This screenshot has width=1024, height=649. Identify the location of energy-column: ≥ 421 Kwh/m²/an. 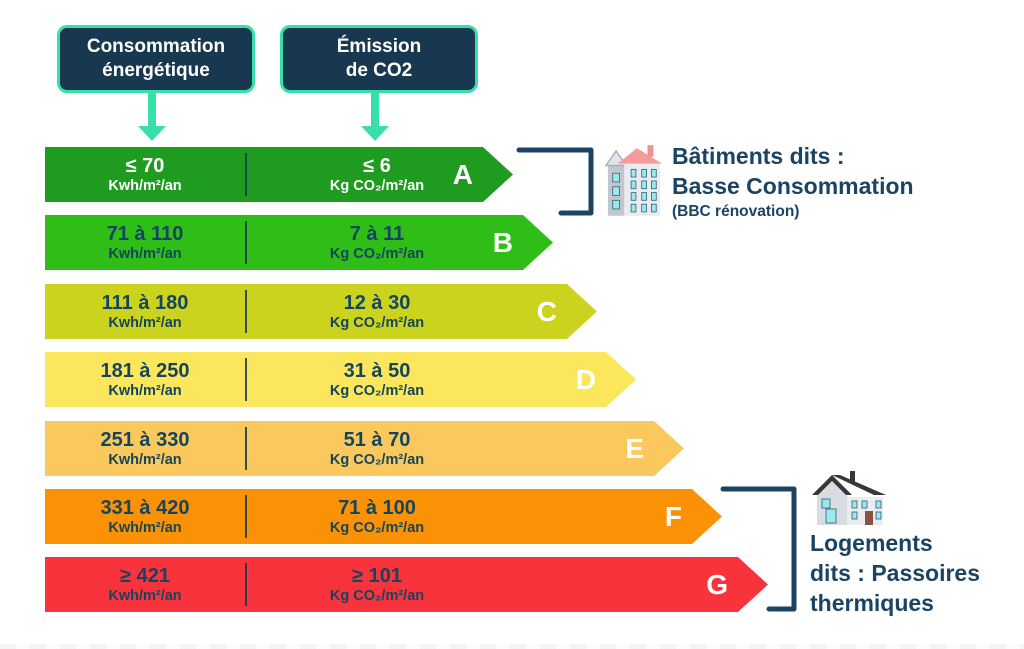
(145, 584).